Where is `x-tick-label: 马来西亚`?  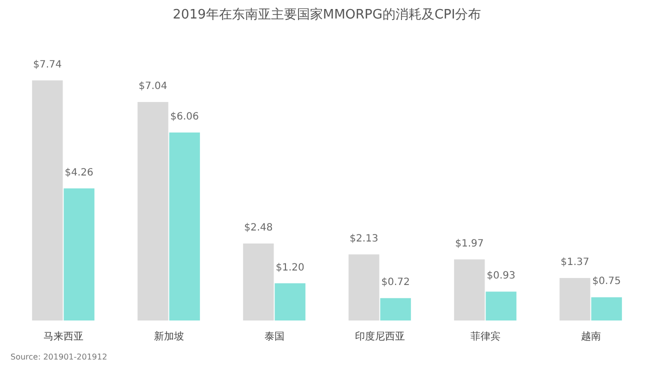
x-tick-label: 马来西亚 is located at coordinates (63, 336).